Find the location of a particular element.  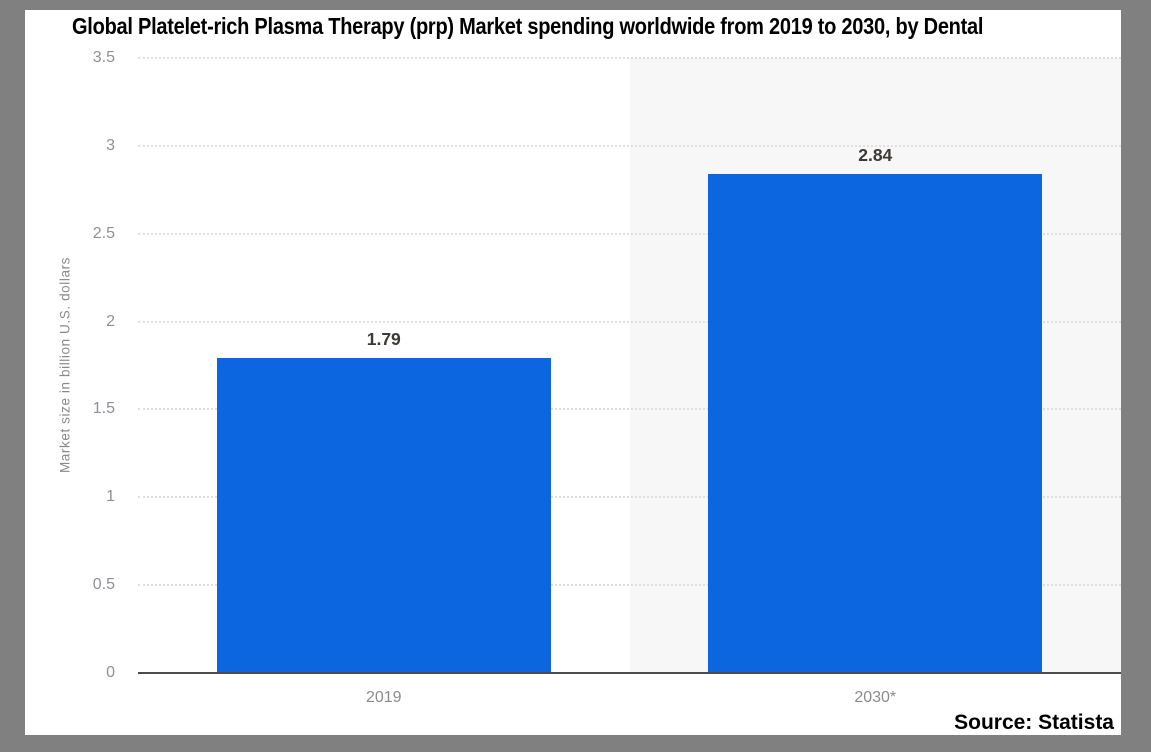

source-label: Source: Statista is located at coordinates (1029, 723).